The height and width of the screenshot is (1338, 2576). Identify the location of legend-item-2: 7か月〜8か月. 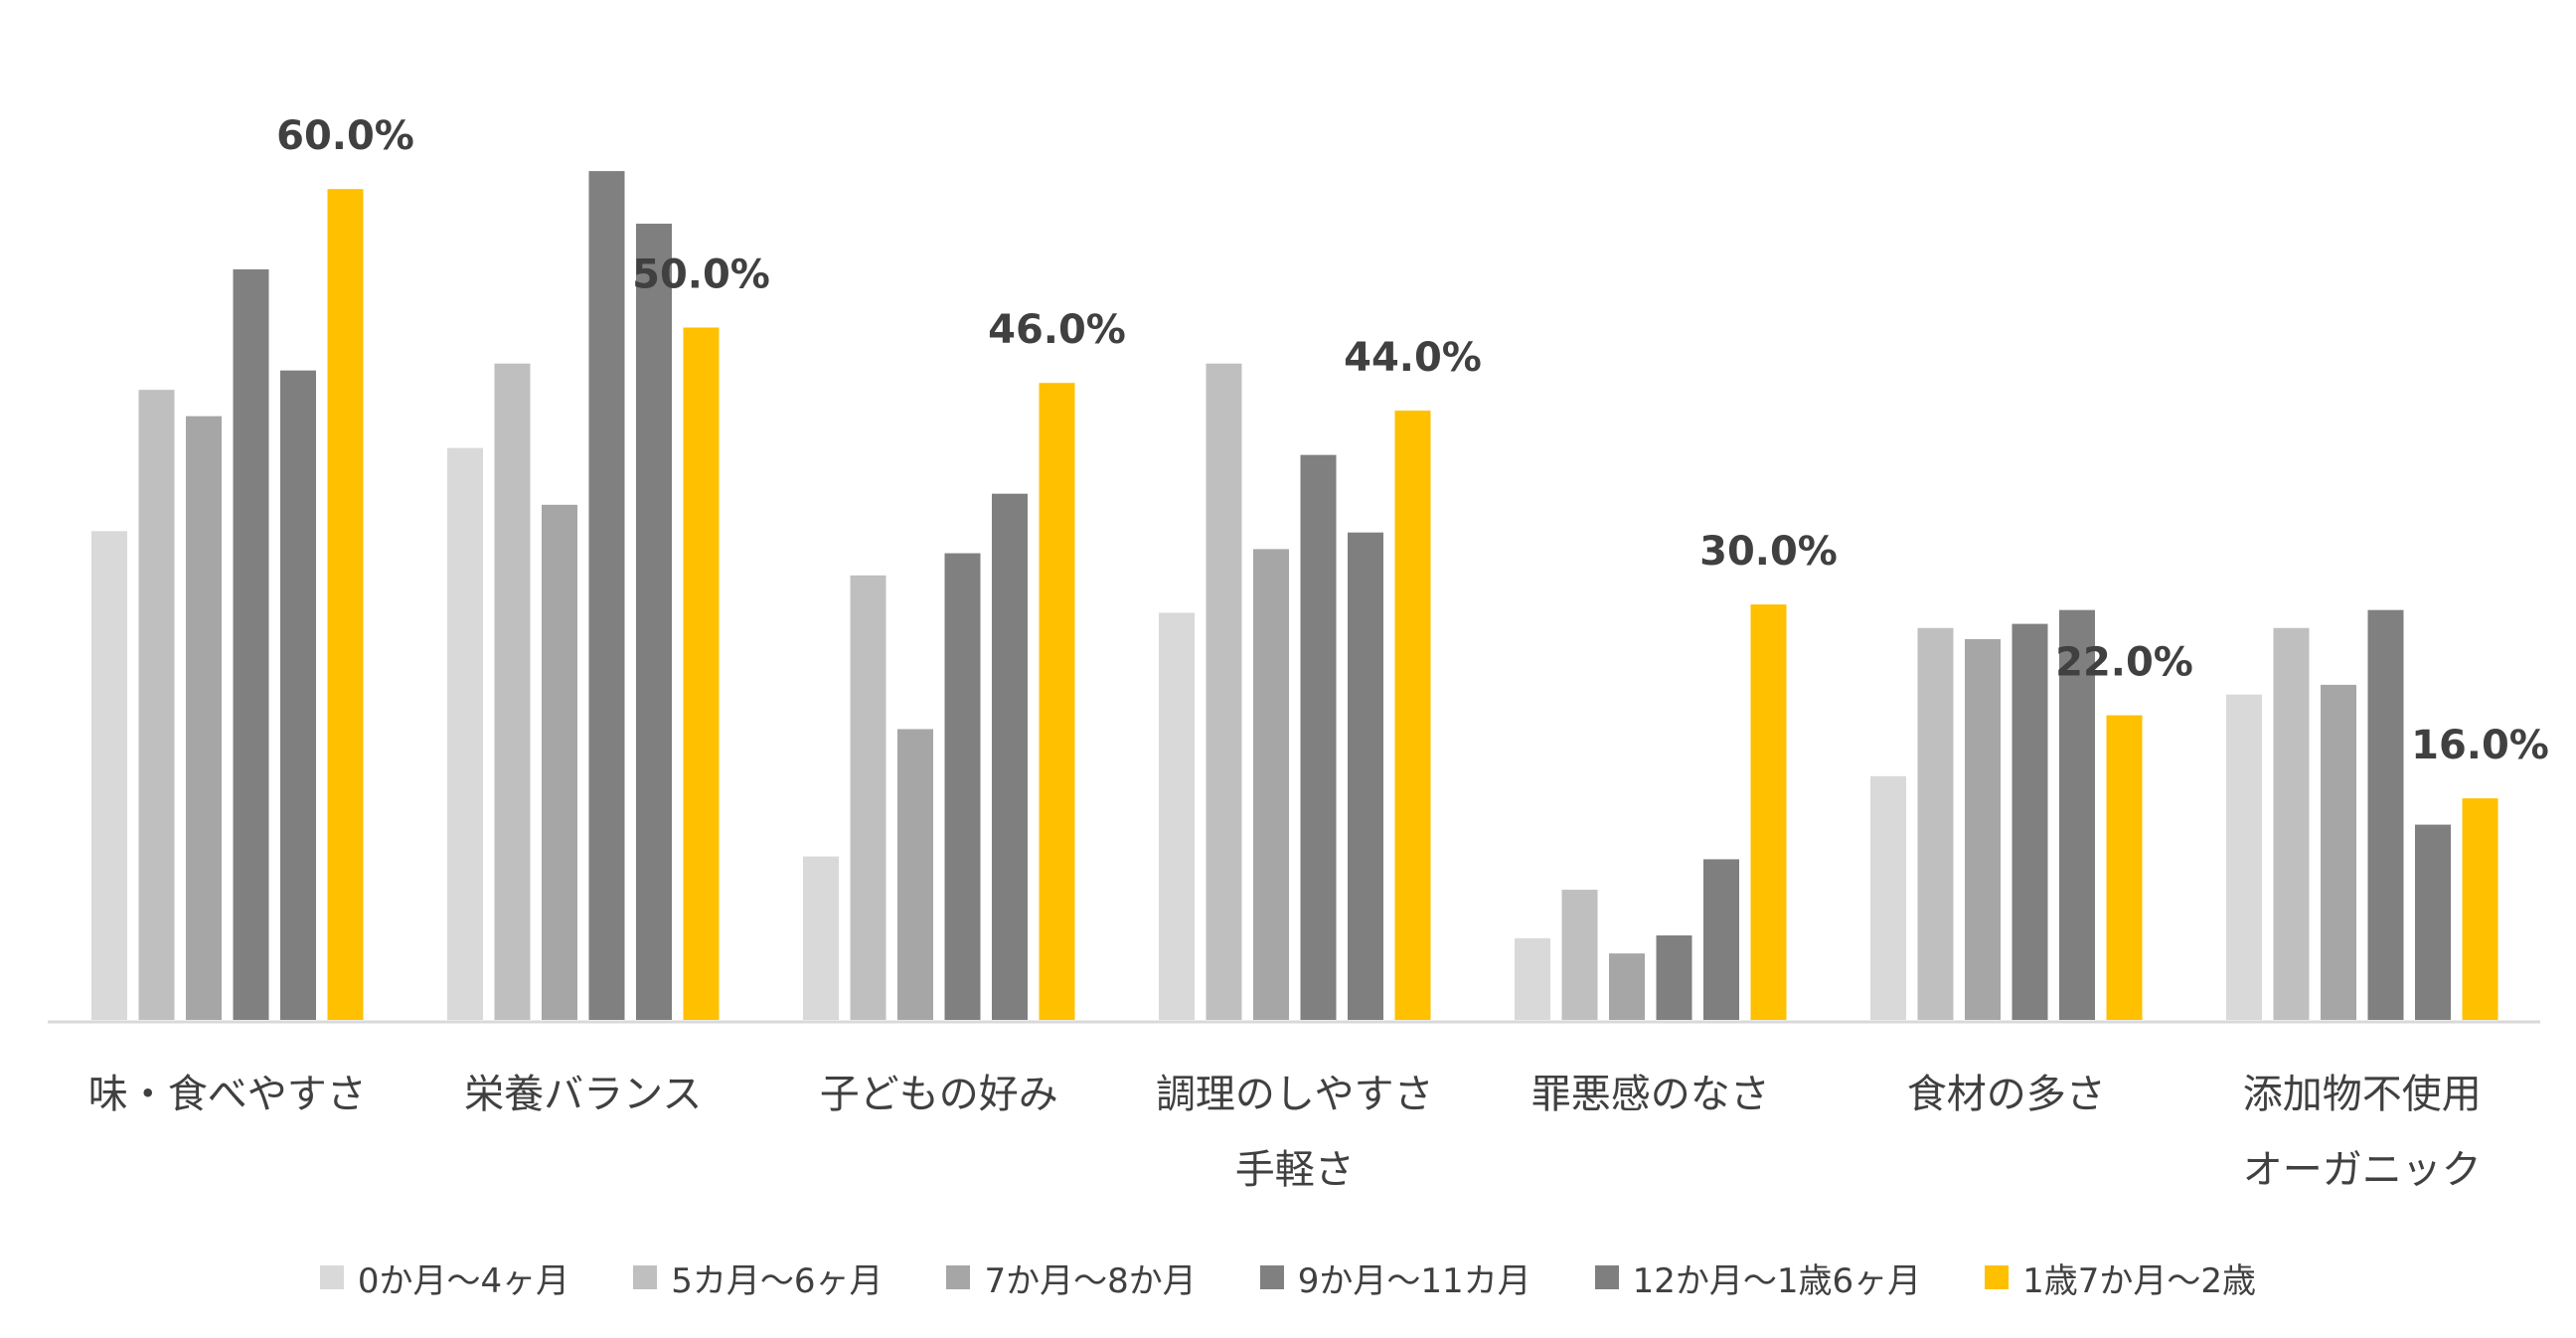
(1071, 1278).